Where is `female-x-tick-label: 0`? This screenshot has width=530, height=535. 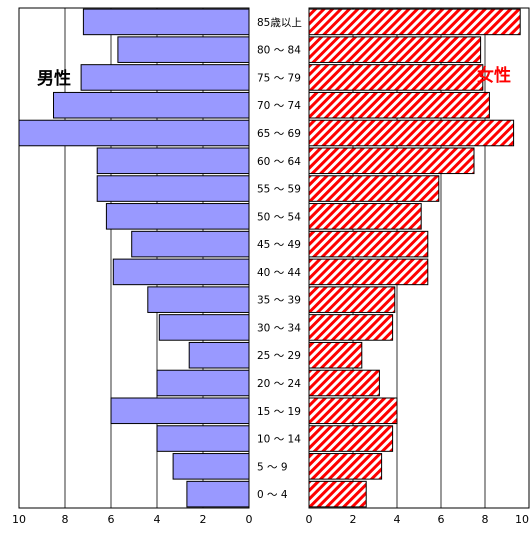 female-x-tick-label: 0 is located at coordinates (309, 519).